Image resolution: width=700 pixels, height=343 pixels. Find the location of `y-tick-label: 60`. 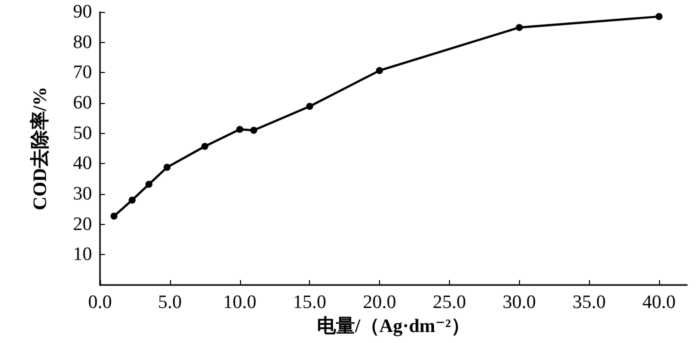

y-tick-label: 60 is located at coordinates (82, 103).